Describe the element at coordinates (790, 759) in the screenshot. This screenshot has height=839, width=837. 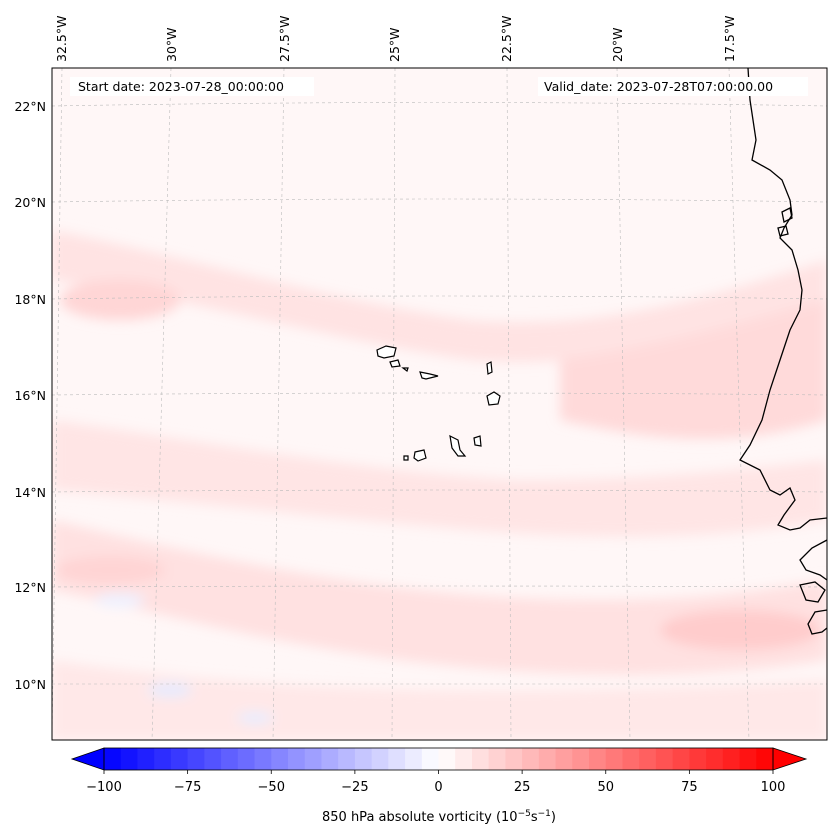
I see `colorbar-extend-high` at that location.